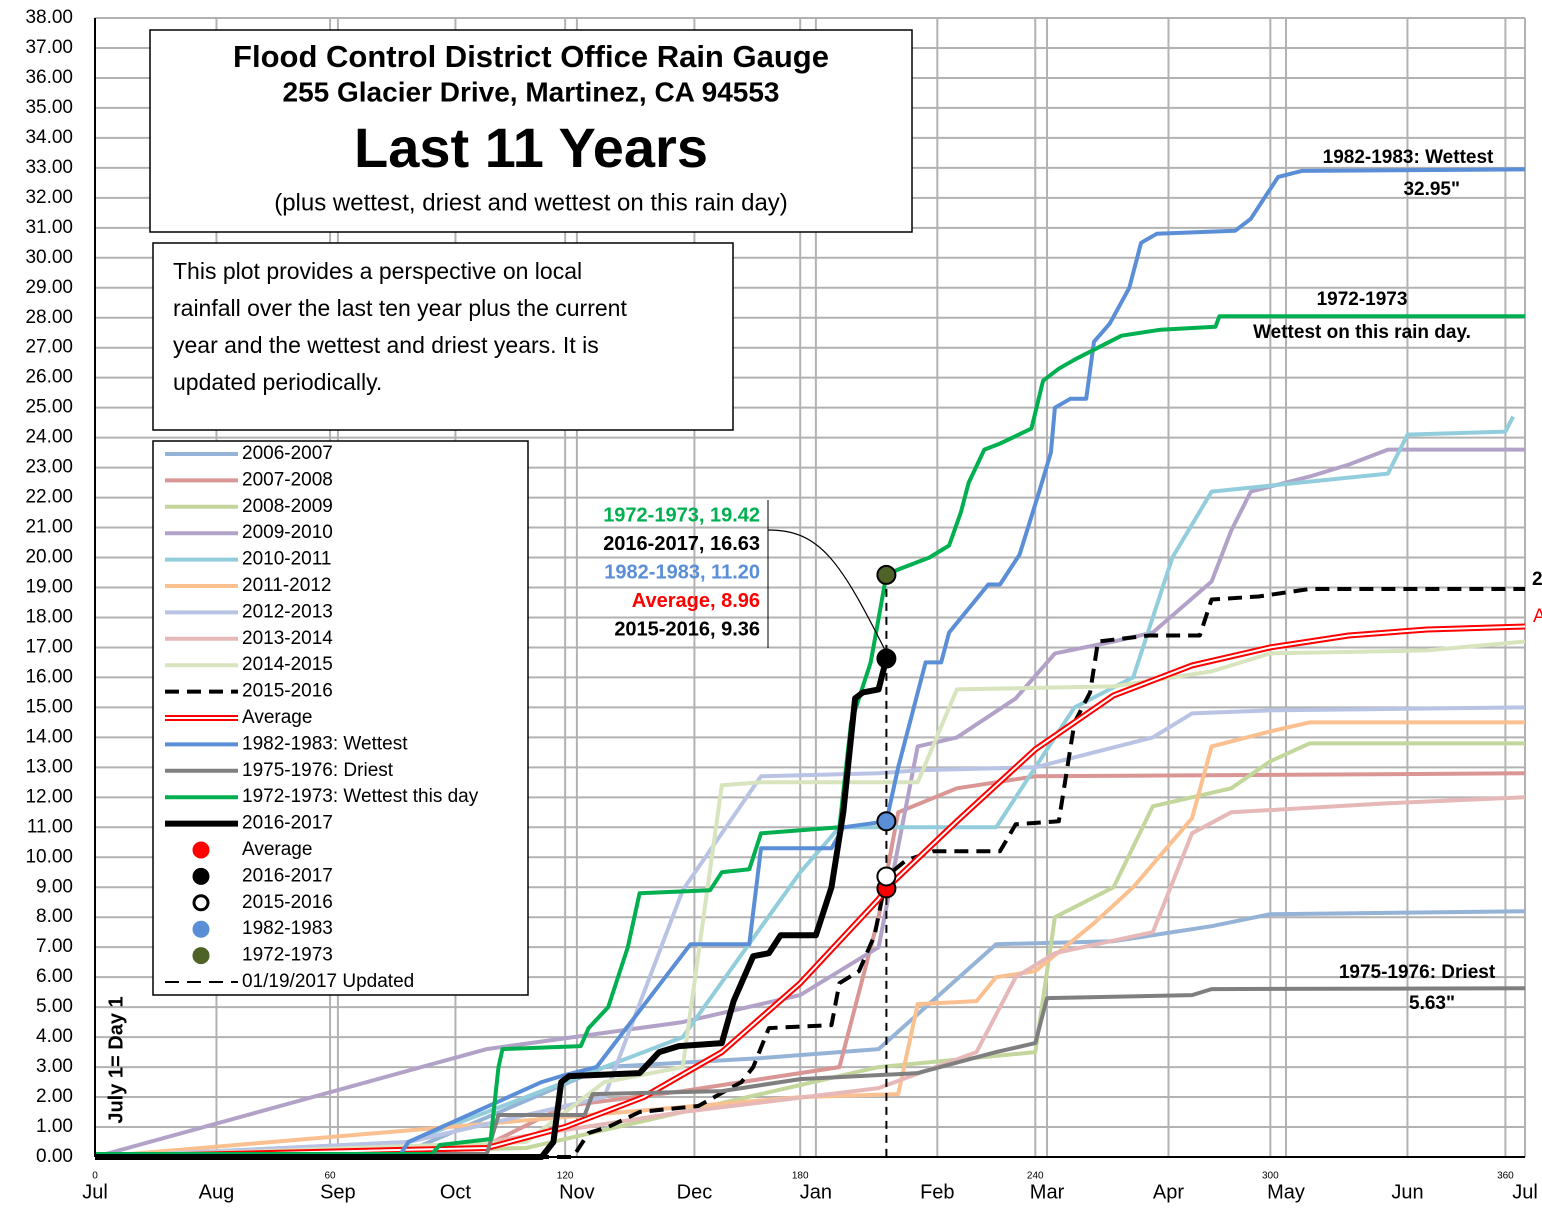 This screenshot has height=1209, width=1542. Describe the element at coordinates (54, 1066) in the screenshot. I see `y-tick-label: 3.00` at that location.